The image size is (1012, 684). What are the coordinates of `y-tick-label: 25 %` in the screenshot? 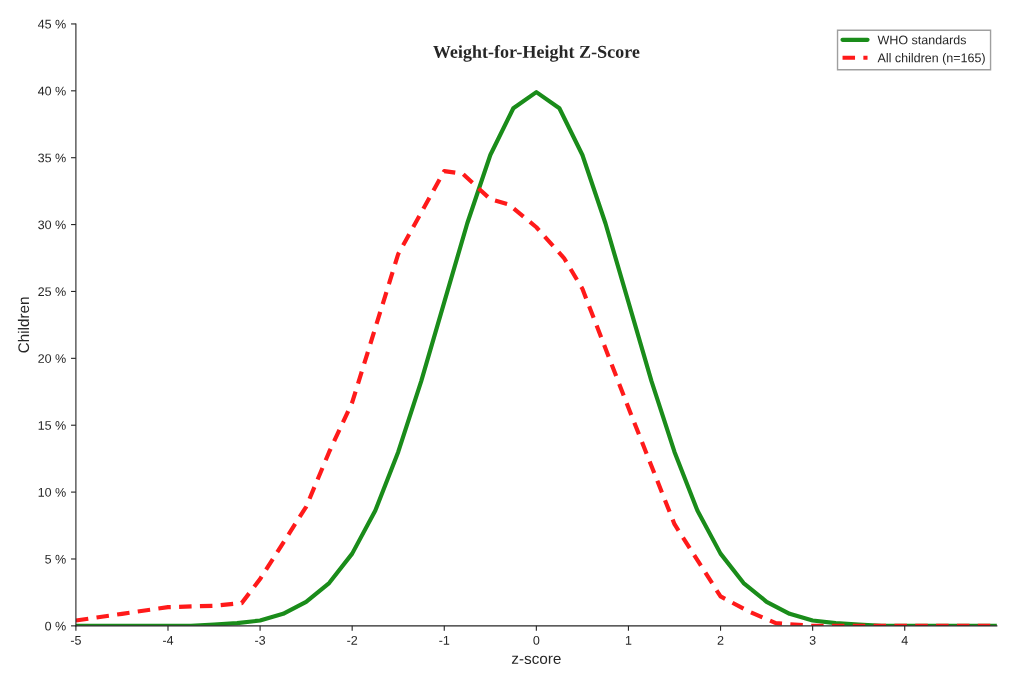 It's located at (52, 292).